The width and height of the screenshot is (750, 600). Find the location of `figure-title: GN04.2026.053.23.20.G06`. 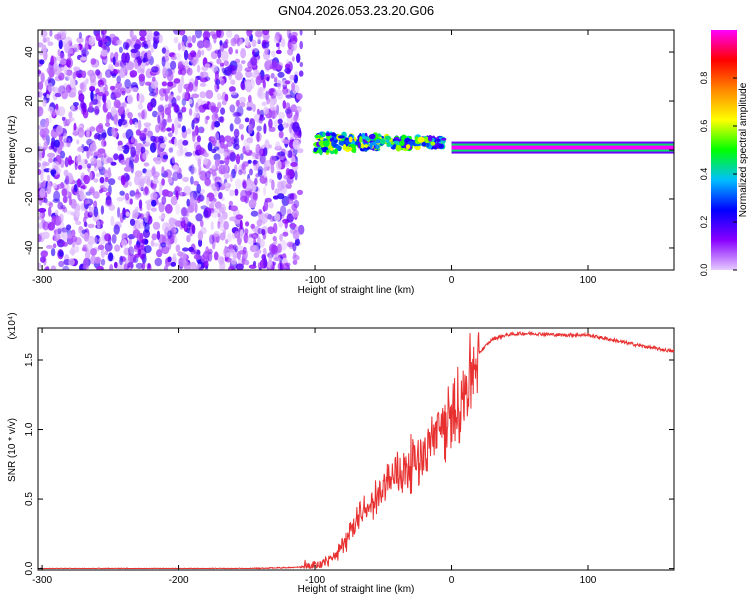

figure-title: GN04.2026.053.23.20.G06 is located at coordinates (356, 10).